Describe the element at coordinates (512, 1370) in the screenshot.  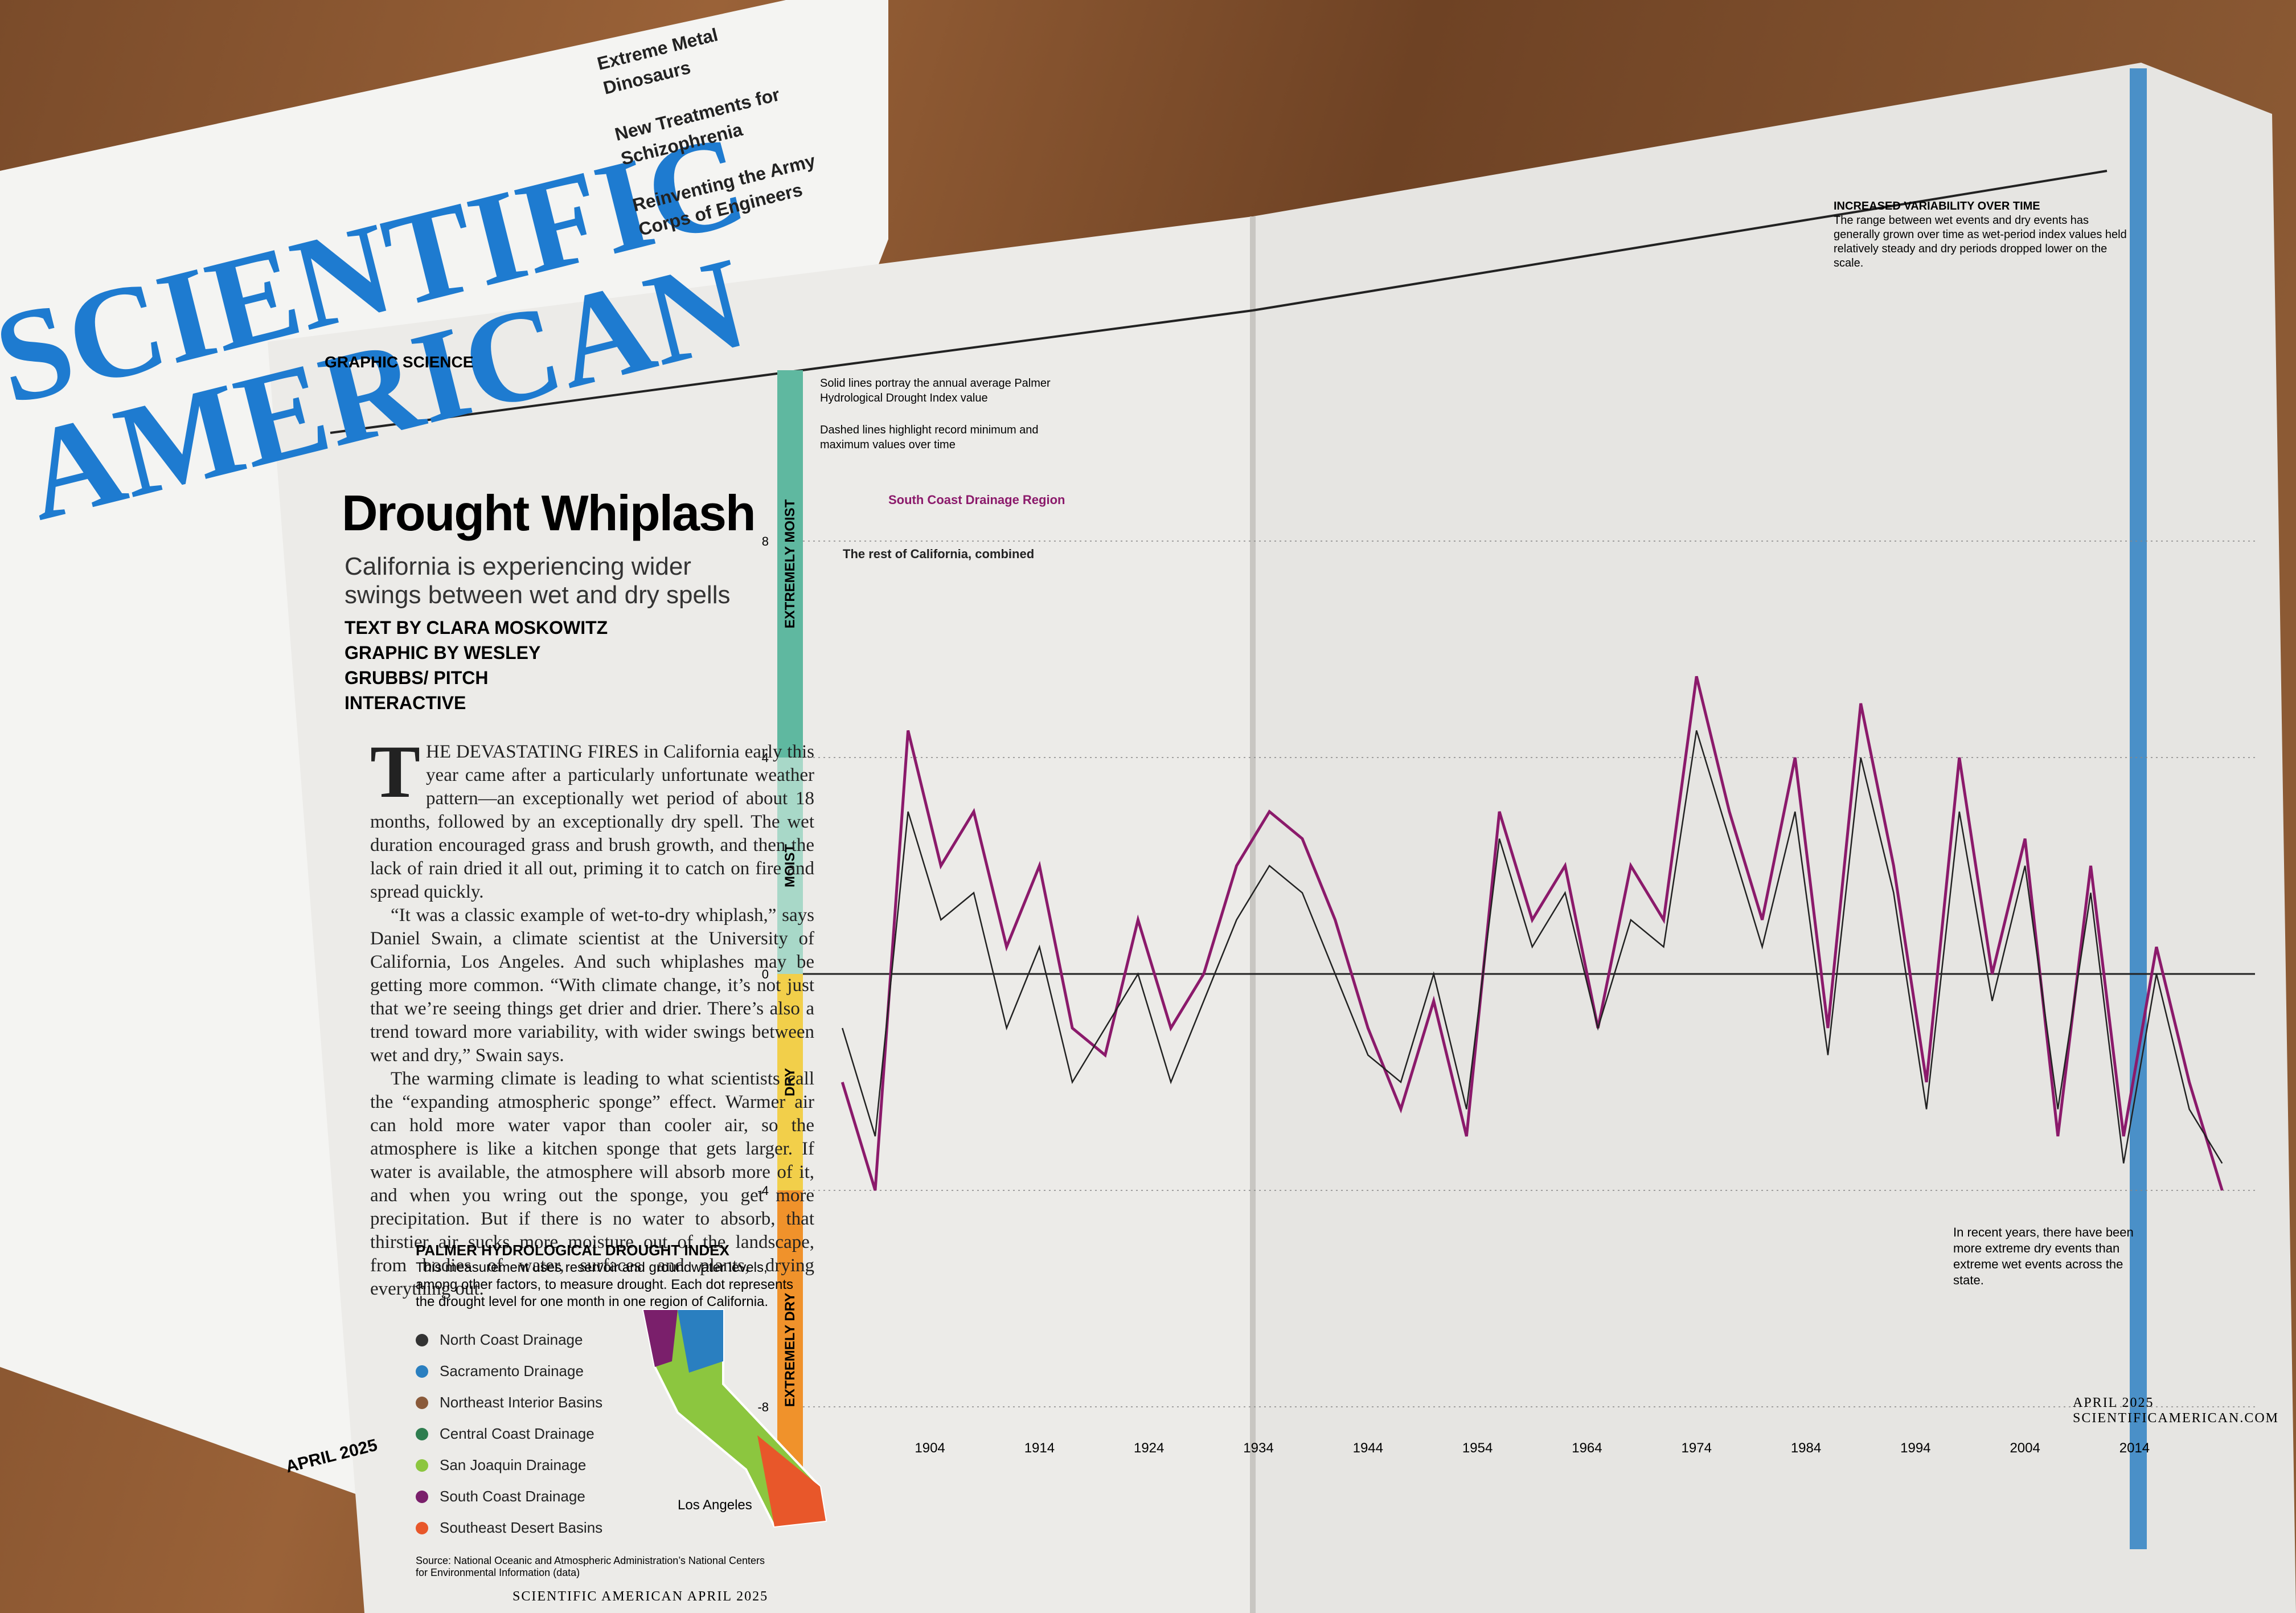
I see `legend-label: Sacramento Drainage` at that location.